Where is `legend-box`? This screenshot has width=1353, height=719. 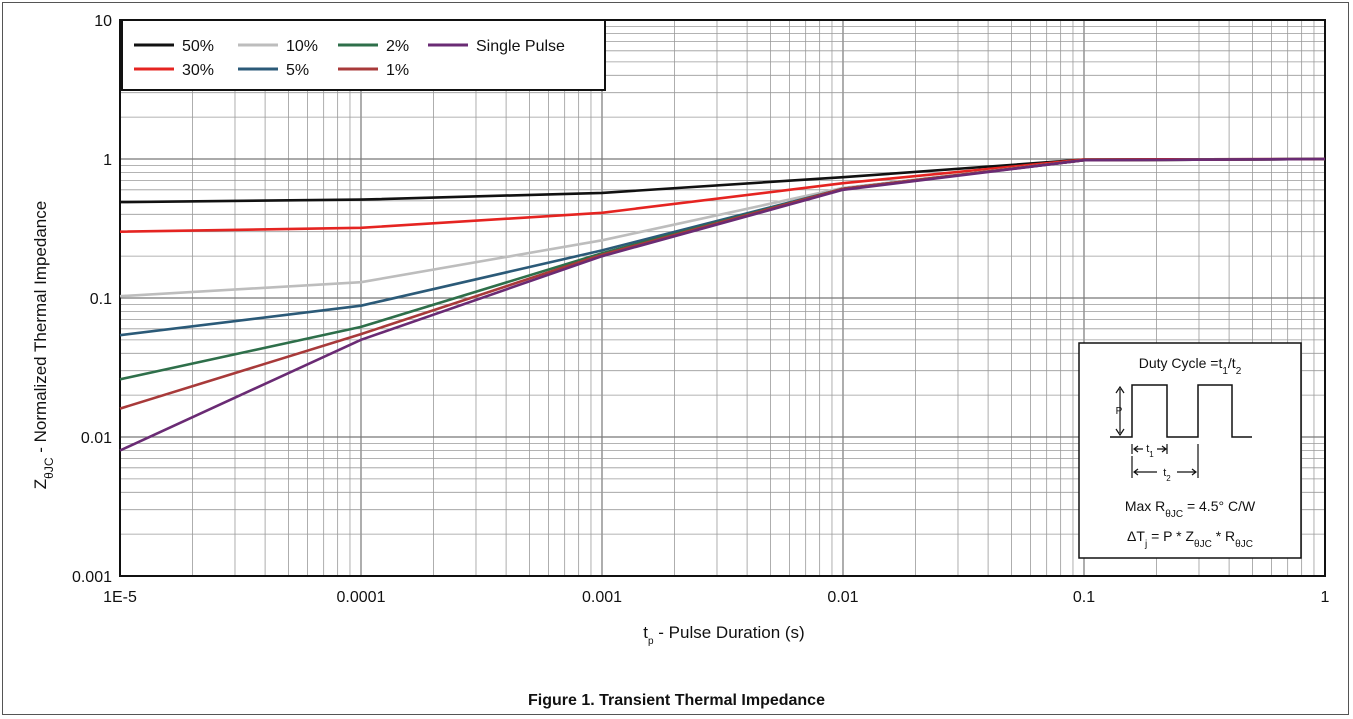 legend-box is located at coordinates (363, 55).